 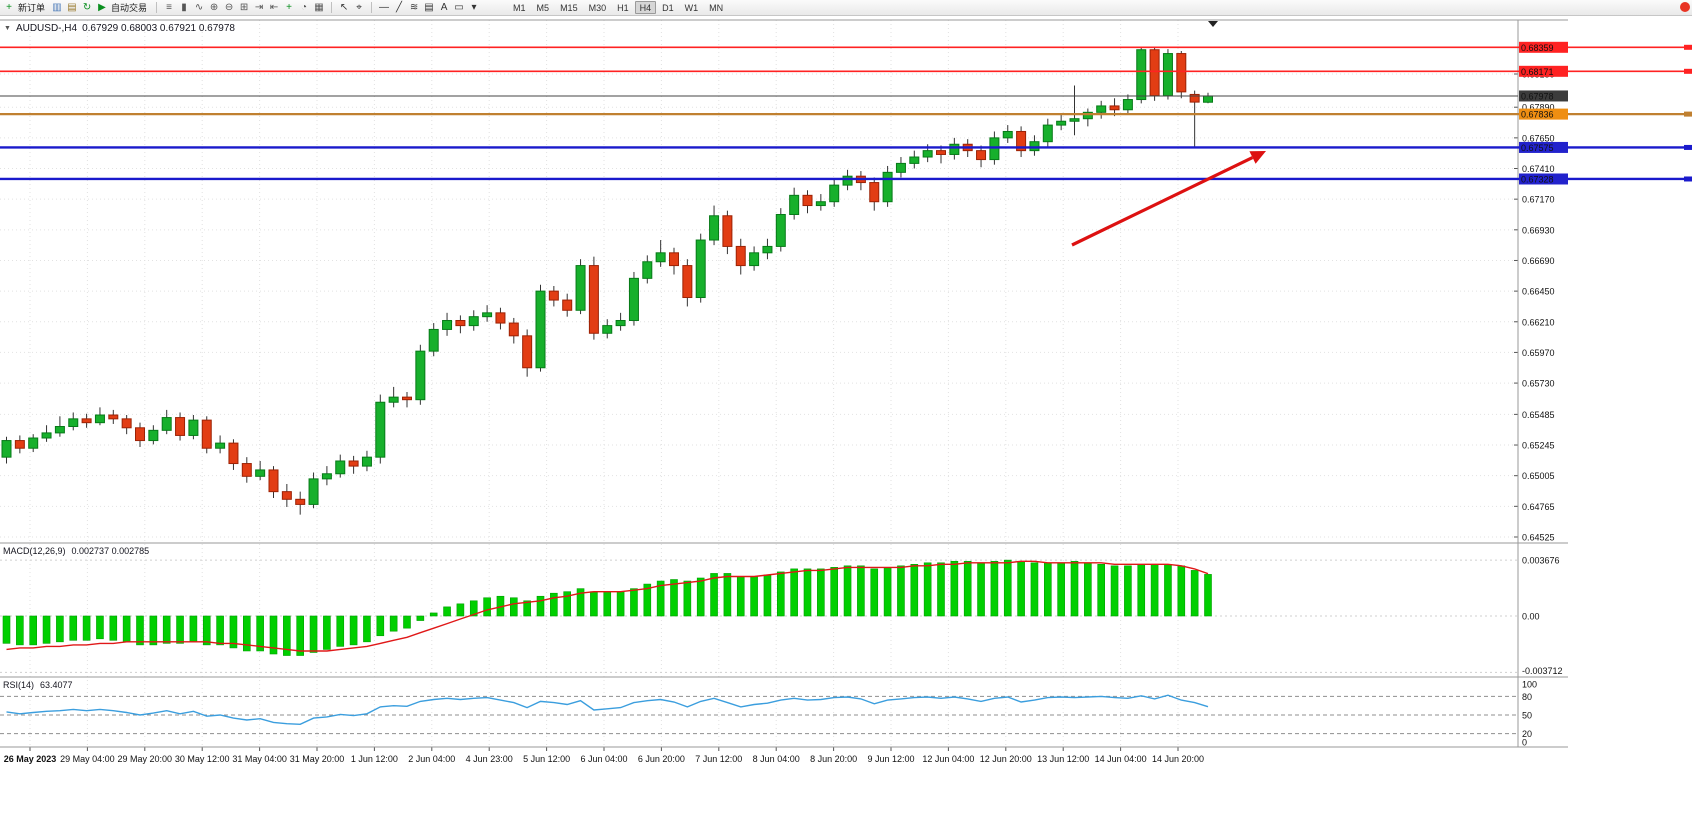 What do you see at coordinates (1538, 384) in the screenshot?
I see `price-axis-label: 0.65730` at bounding box center [1538, 384].